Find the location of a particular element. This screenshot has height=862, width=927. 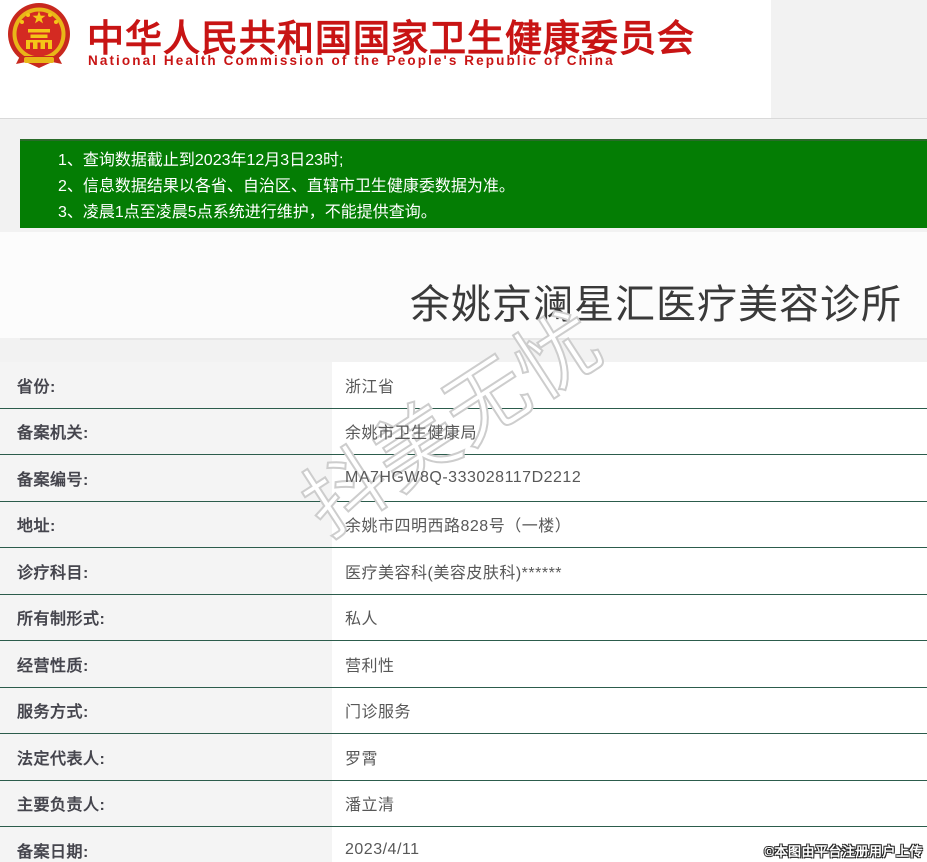

table-row: 地址: 余姚市四明西路828号（一楼） is located at coordinates (463, 524).